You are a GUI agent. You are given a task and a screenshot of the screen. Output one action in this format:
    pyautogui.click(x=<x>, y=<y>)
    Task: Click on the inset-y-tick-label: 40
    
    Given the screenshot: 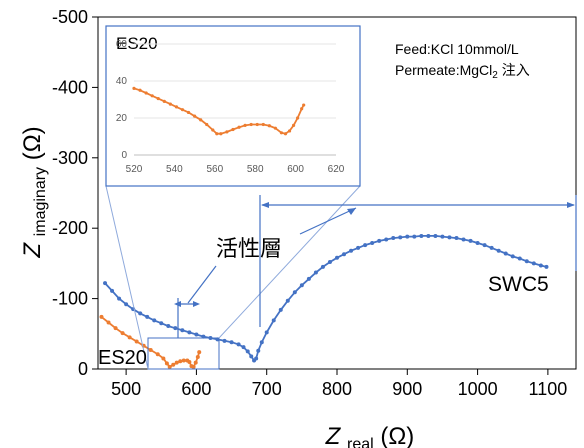 What is the action you would take?
    pyautogui.click(x=122, y=81)
    